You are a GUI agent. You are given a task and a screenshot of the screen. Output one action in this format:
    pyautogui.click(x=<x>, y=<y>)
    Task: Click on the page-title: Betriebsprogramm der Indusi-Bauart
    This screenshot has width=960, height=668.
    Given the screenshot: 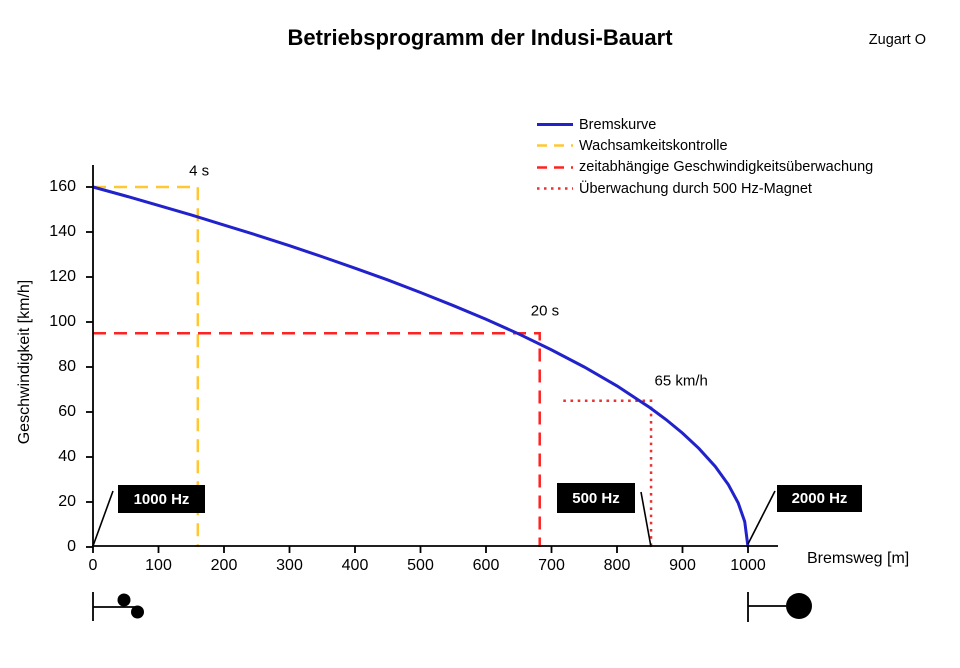 What is the action you would take?
    pyautogui.click(x=480, y=37)
    